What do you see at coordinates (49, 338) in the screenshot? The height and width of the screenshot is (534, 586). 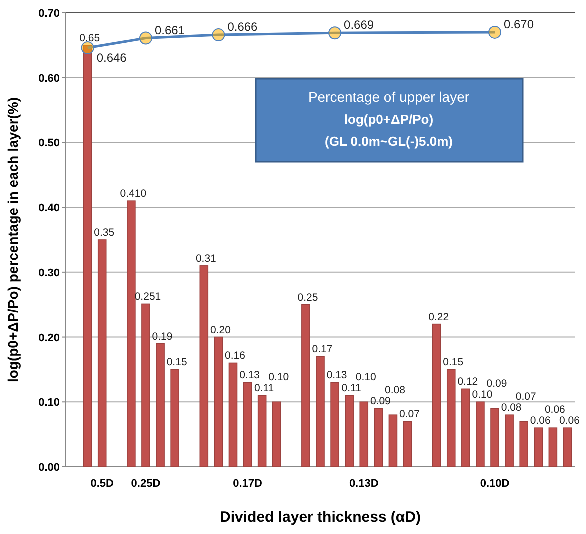 I see `y-tick-label: 0.20` at bounding box center [49, 338].